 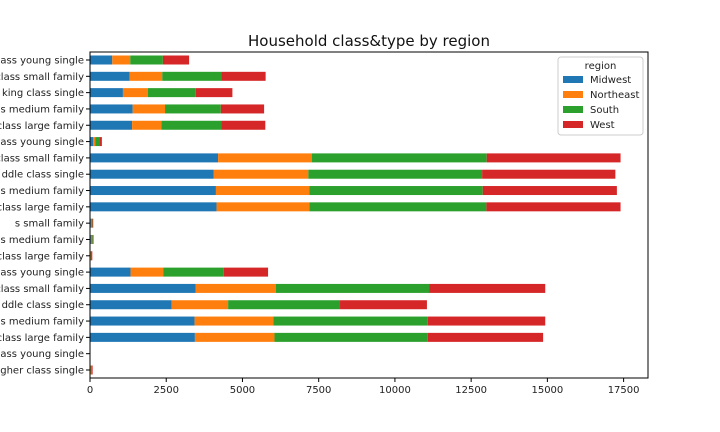 What do you see at coordinates (166, 390) in the screenshot?
I see `x-tick-label: 2500` at bounding box center [166, 390].